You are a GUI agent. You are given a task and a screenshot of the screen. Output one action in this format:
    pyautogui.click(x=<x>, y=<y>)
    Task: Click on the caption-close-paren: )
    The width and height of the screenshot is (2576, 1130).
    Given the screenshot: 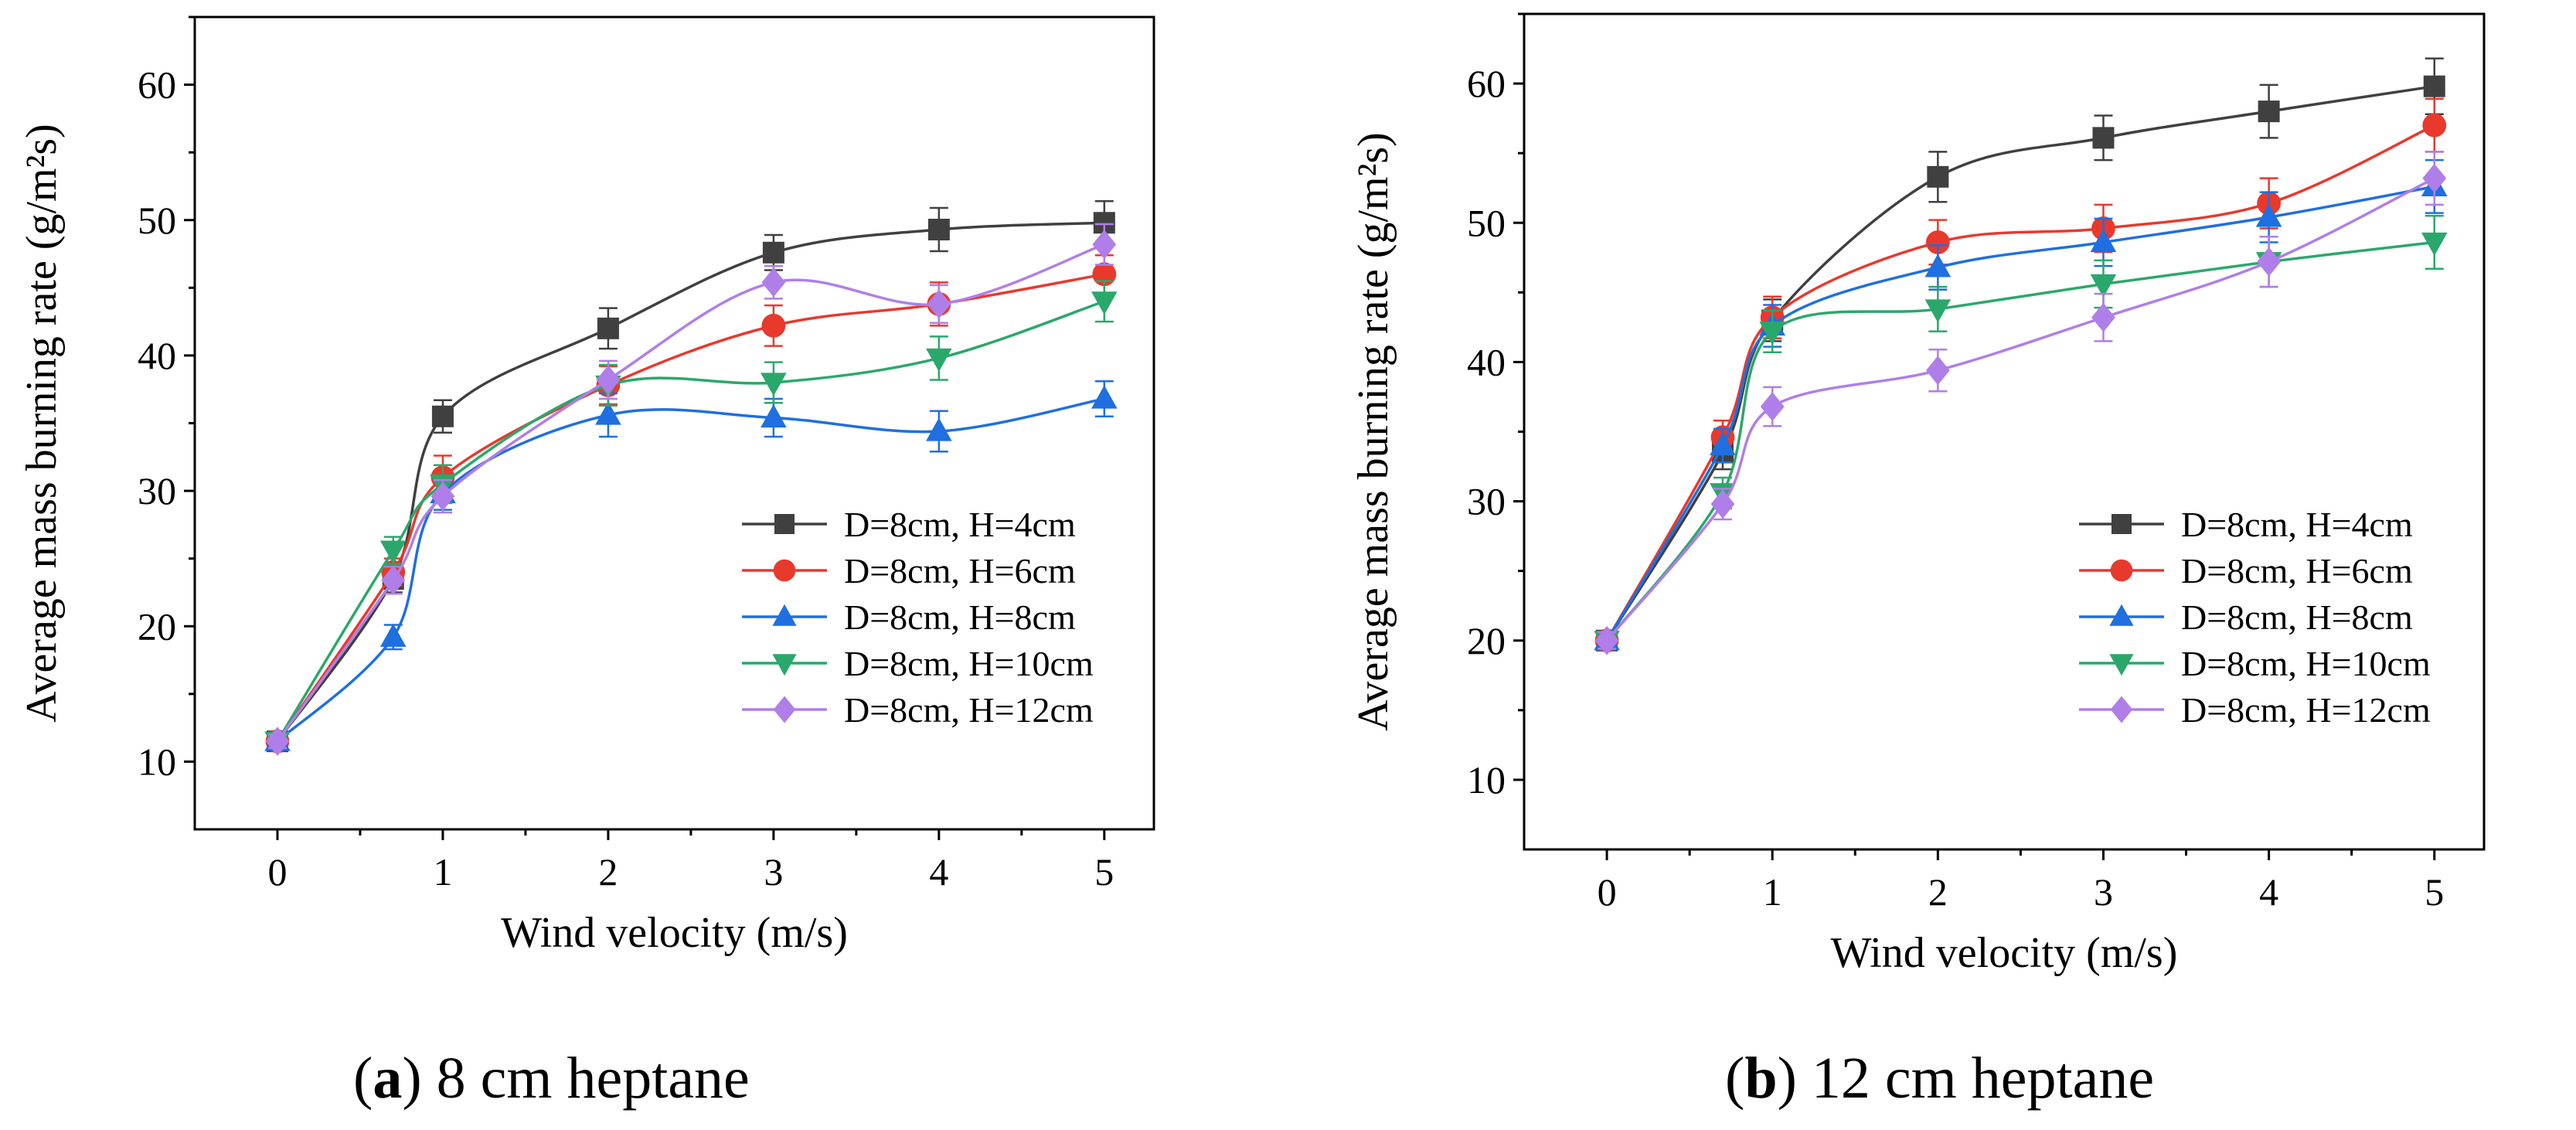 What is the action you would take?
    pyautogui.click(x=412, y=1078)
    